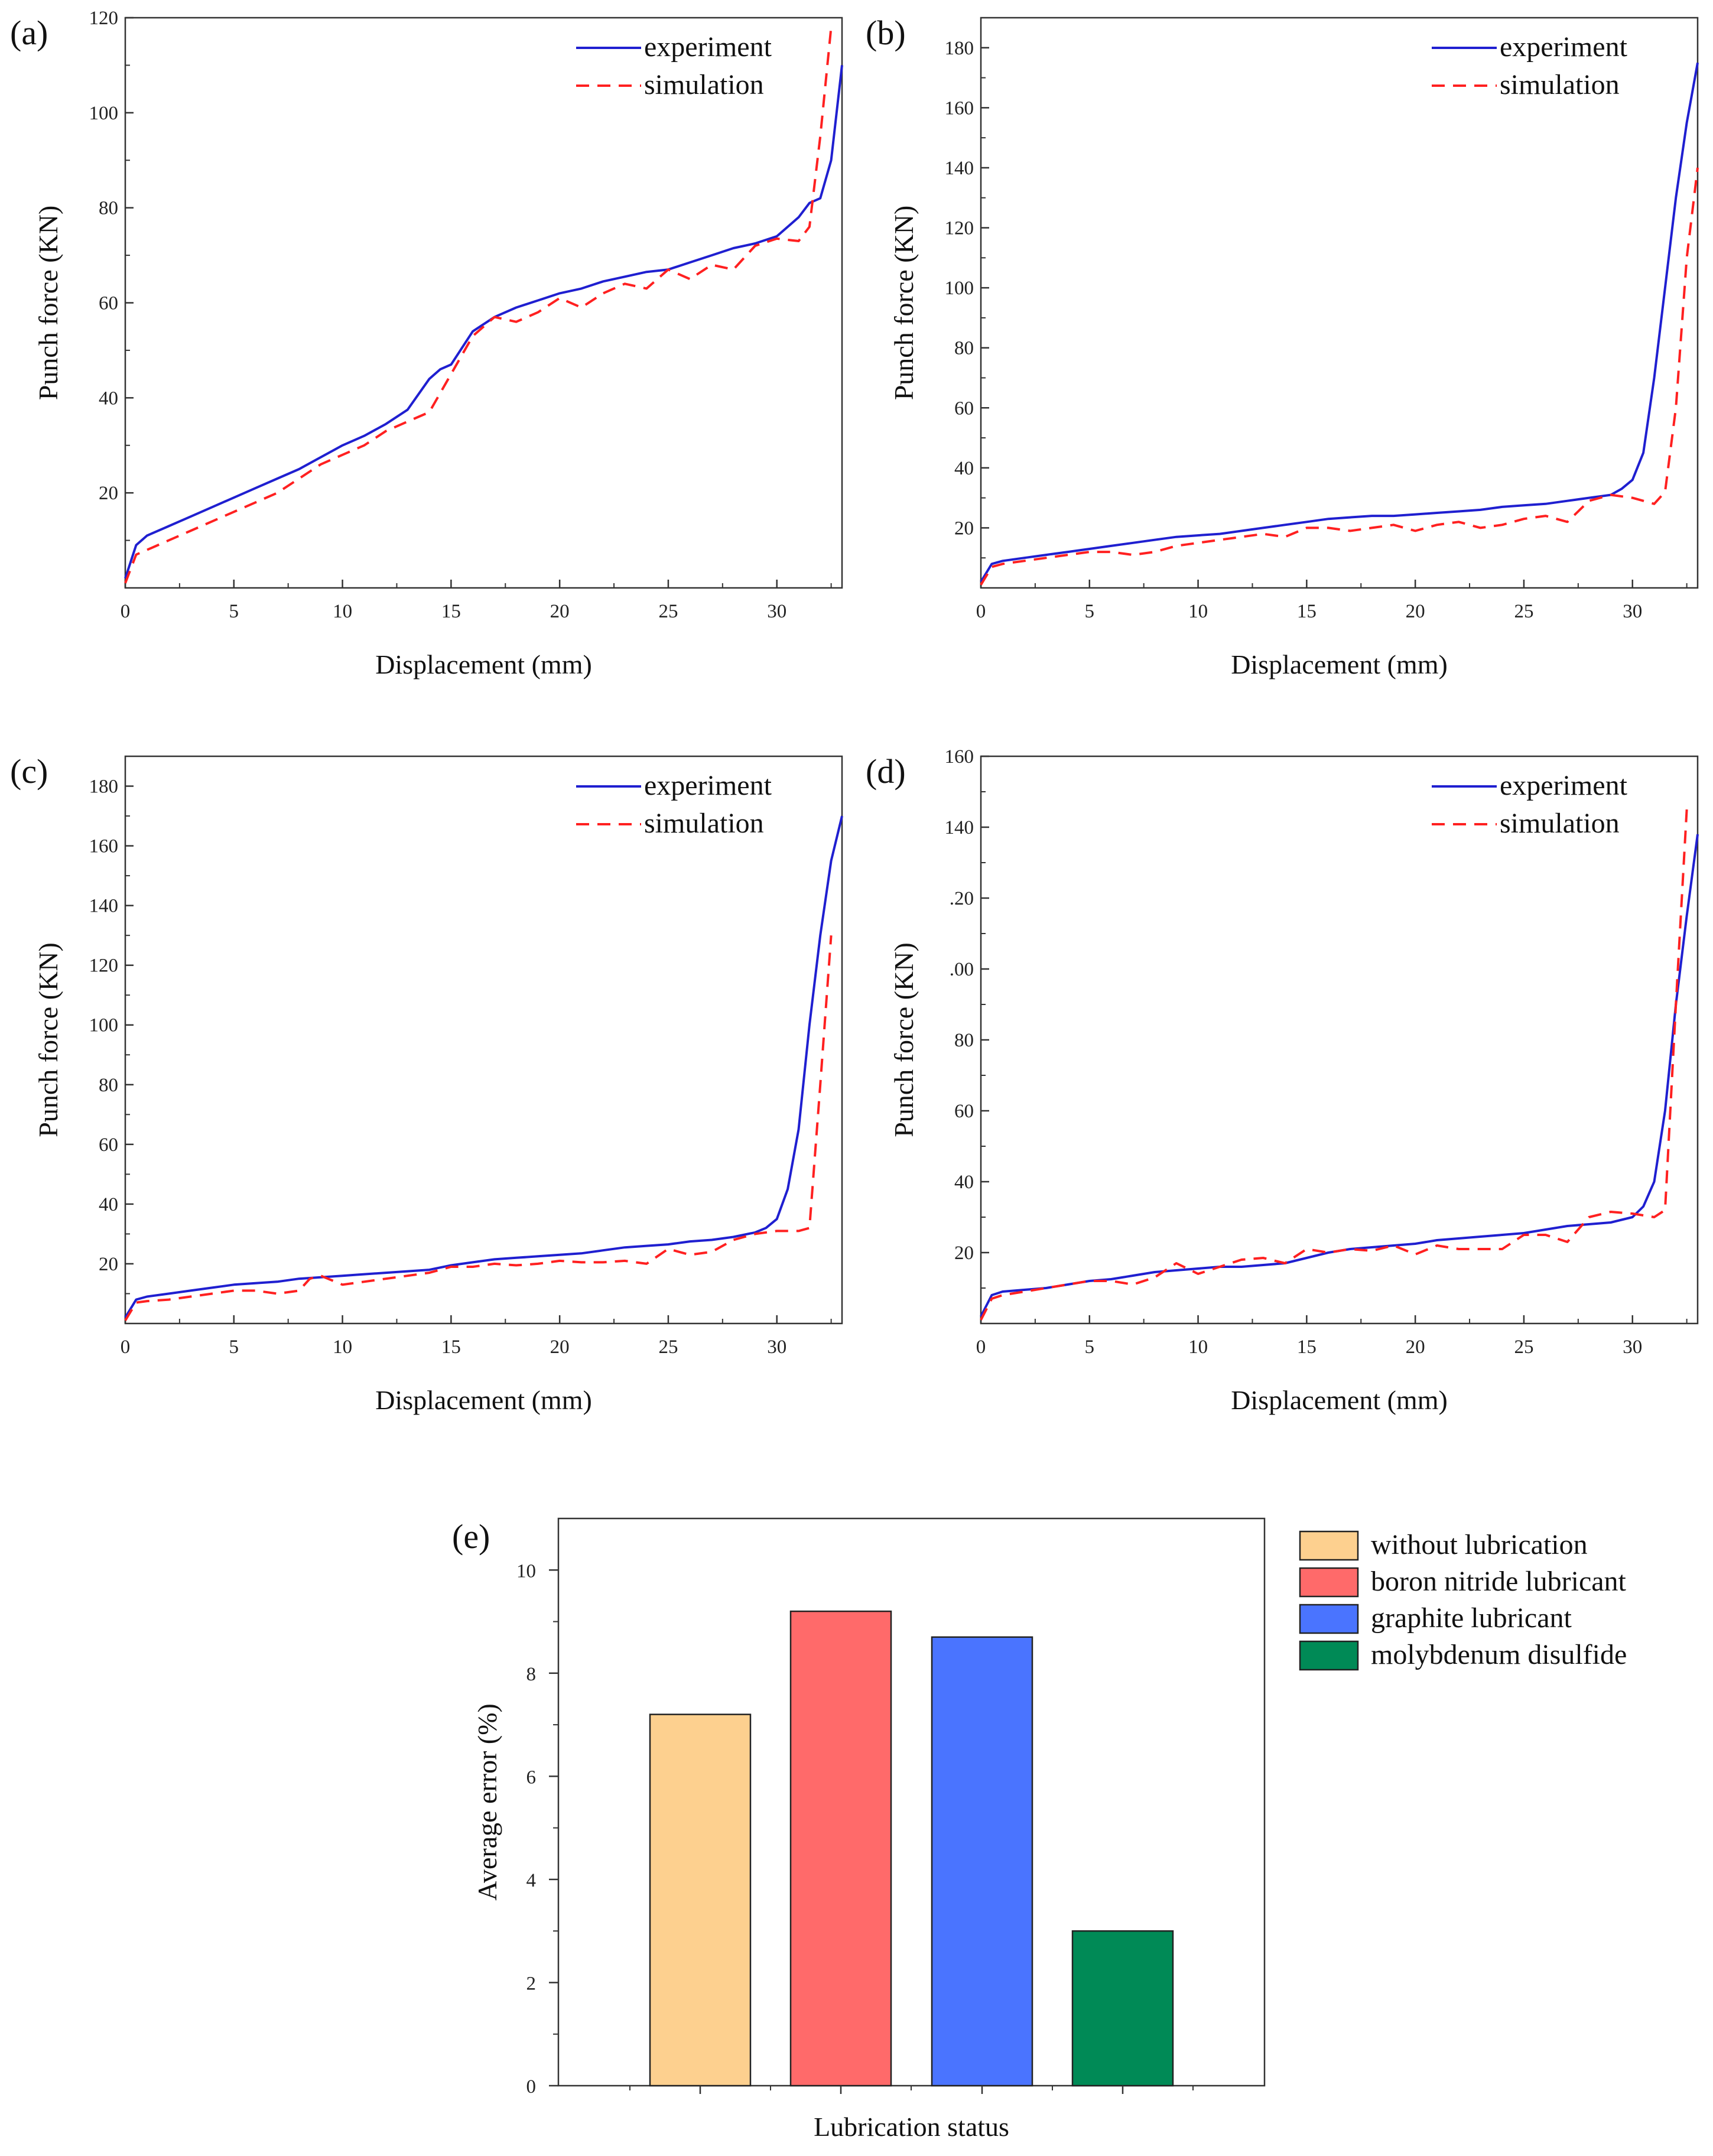 Image resolution: width=1713 pixels, height=2156 pixels. What do you see at coordinates (531, 1880) in the screenshot?
I see `y-tick-label: 4` at bounding box center [531, 1880].